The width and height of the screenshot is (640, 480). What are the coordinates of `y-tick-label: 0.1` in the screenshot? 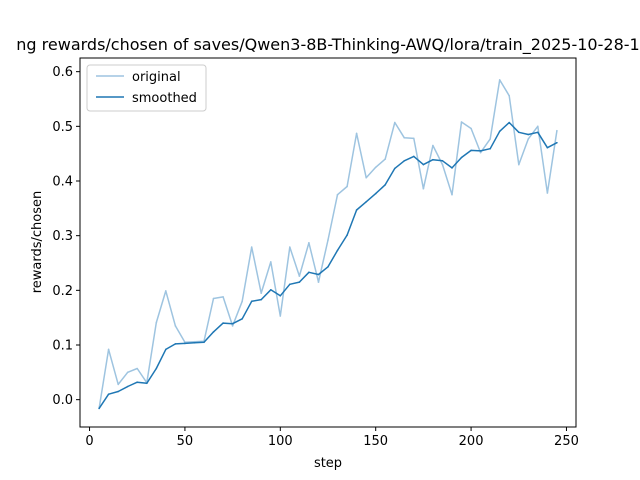 It's located at (62, 346).